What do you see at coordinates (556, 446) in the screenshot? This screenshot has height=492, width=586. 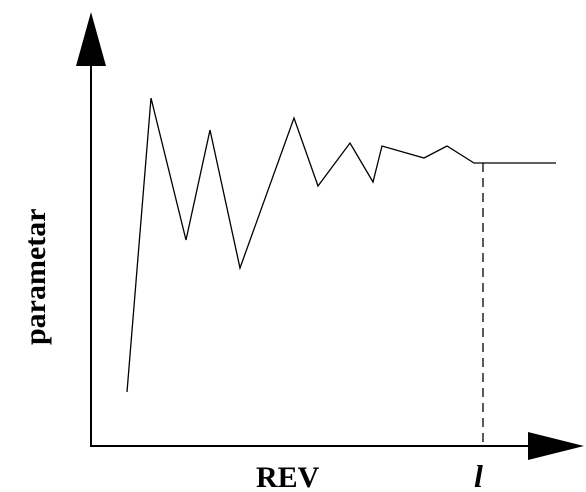 I see `x-axis-arrow-icon` at bounding box center [556, 446].